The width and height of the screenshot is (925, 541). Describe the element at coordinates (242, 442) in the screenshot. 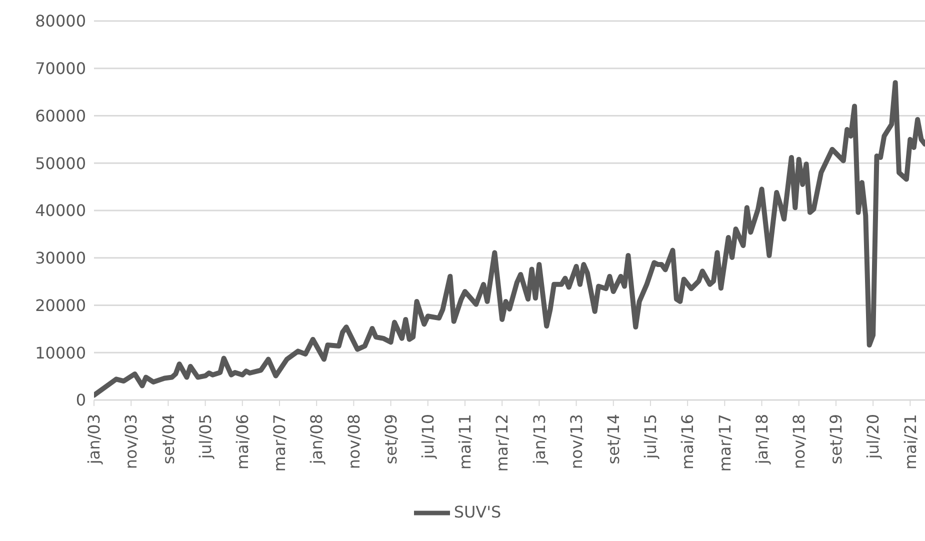

I see `x-tick-label: mai/06` at that location.